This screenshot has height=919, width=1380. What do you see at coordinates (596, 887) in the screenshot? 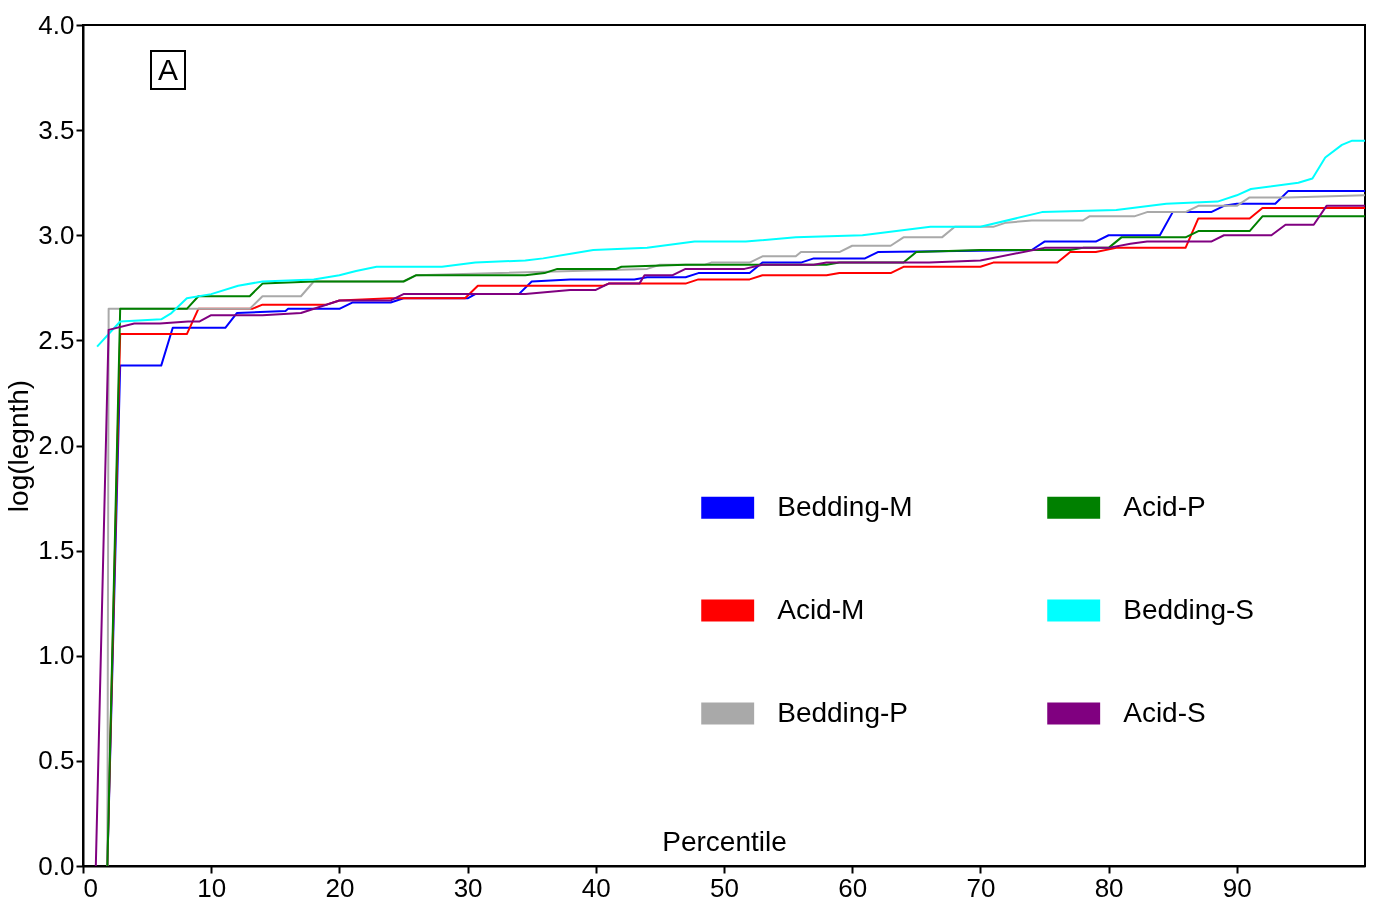
I see `x-tick-label: 40` at bounding box center [596, 887].